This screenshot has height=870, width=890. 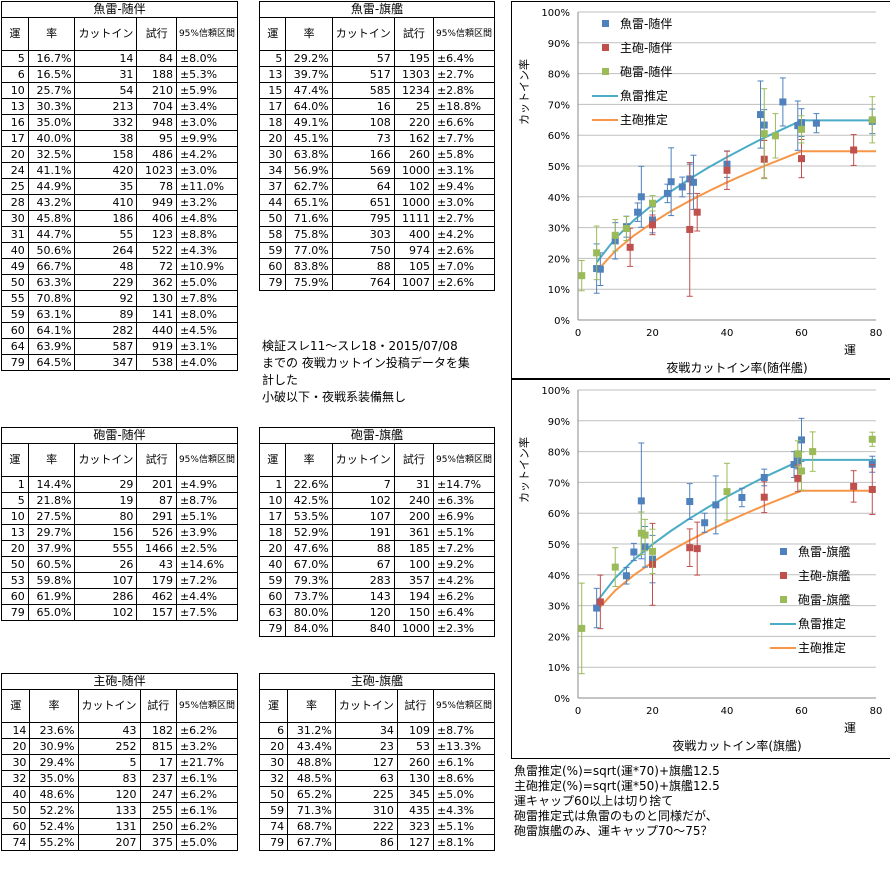 I want to click on table-cell: 80, so click(x=106, y=516).